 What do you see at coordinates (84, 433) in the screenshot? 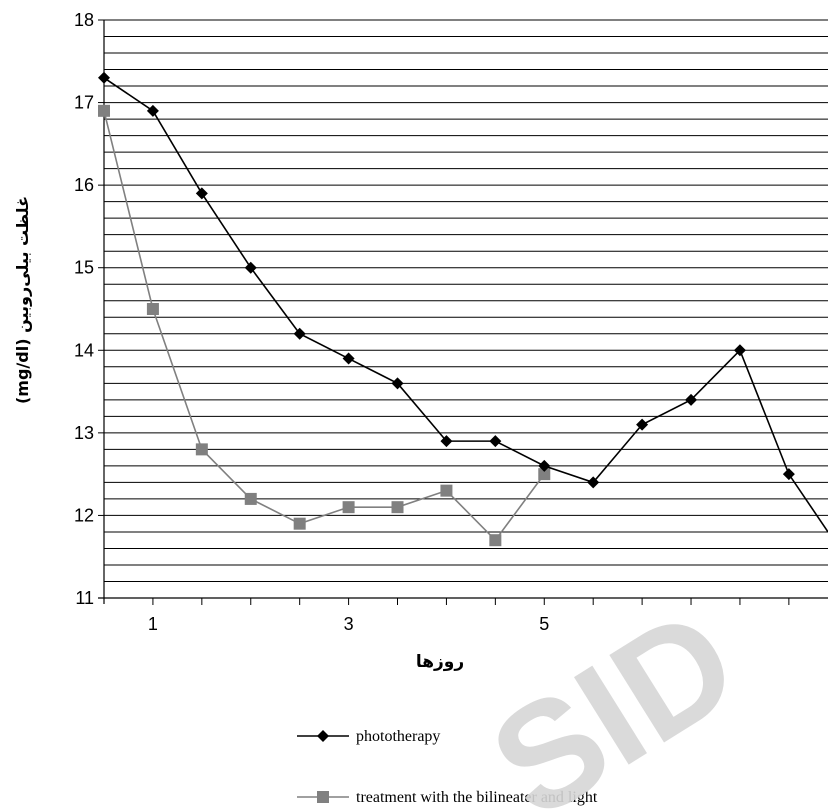
I see `y-tick-label: 13` at bounding box center [84, 433].